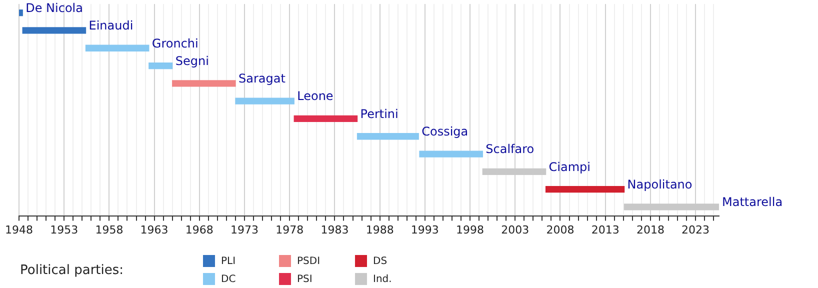  Describe the element at coordinates (64, 229) in the screenshot. I see `x-tick-label: 1953` at that location.